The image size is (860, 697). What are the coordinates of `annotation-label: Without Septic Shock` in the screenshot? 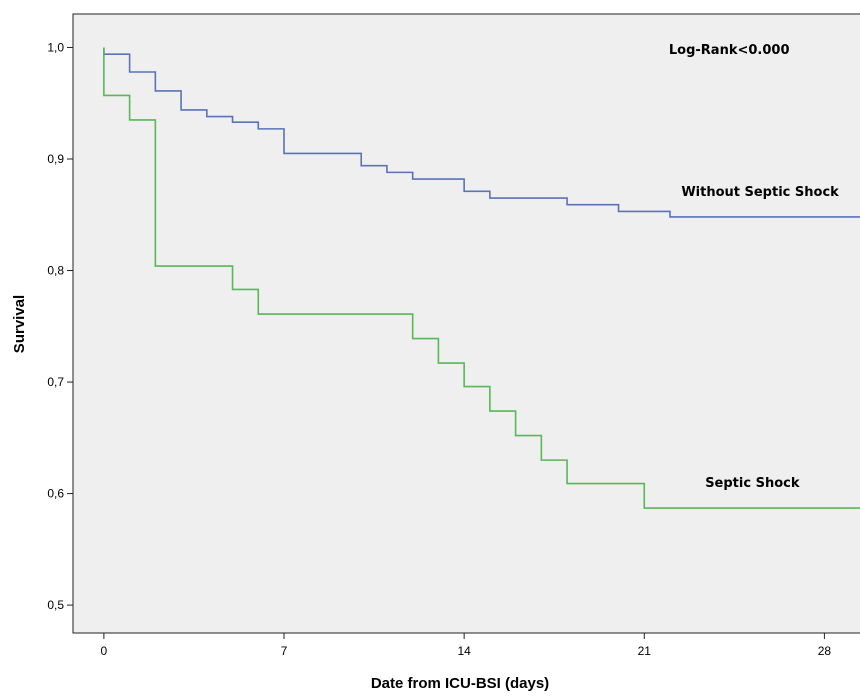 It's located at (760, 192).